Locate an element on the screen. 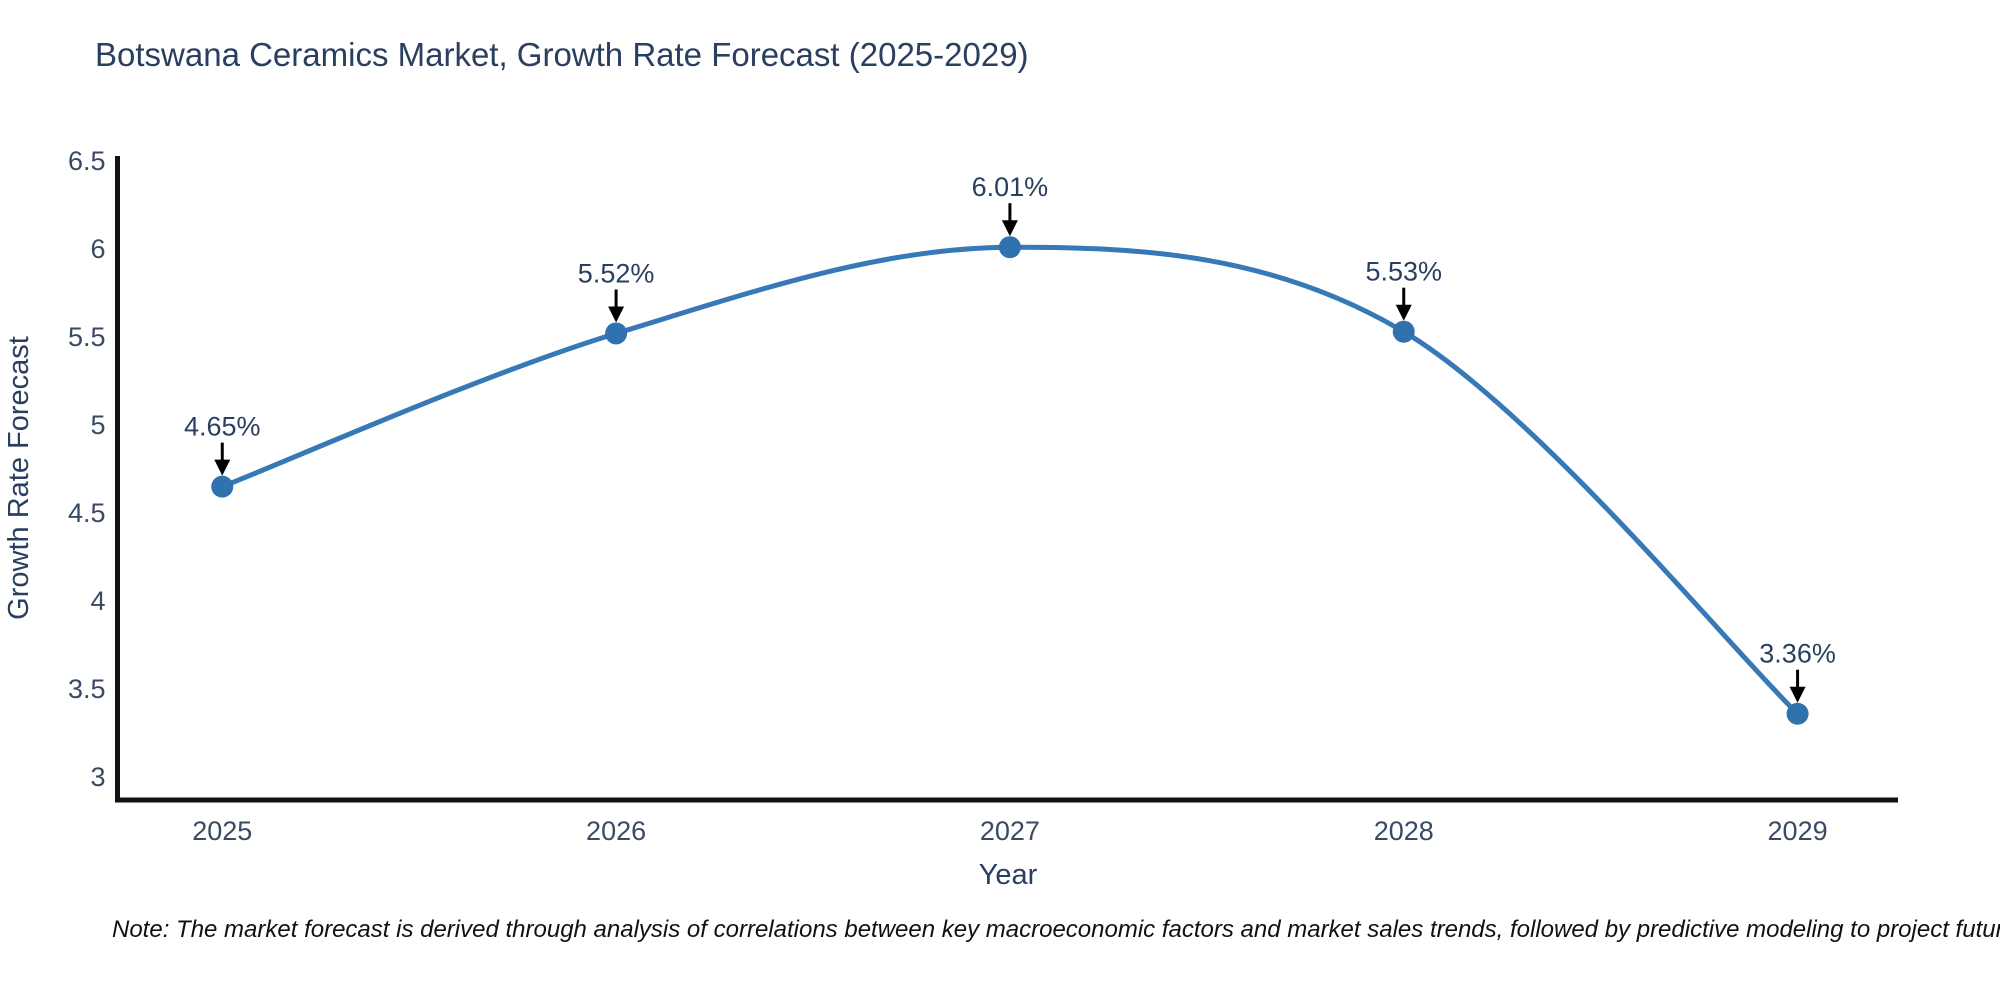 The image size is (2000, 1000). x-axis-title: Year is located at coordinates (1008, 875).